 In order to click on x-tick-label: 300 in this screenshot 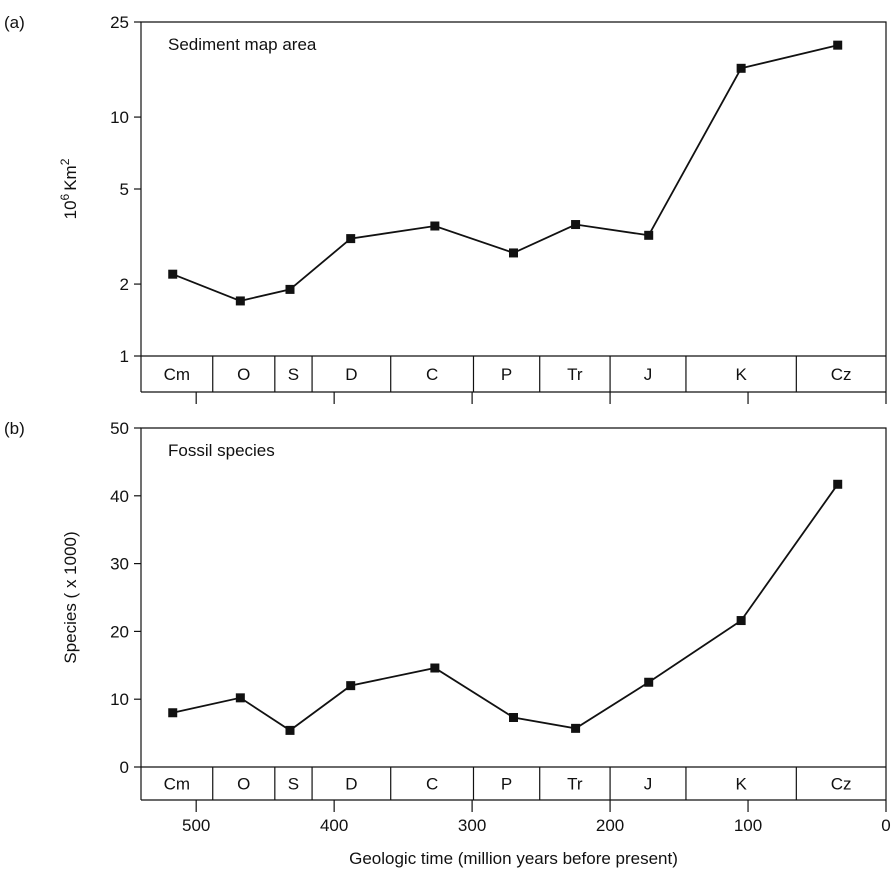, I will do `click(472, 825)`.